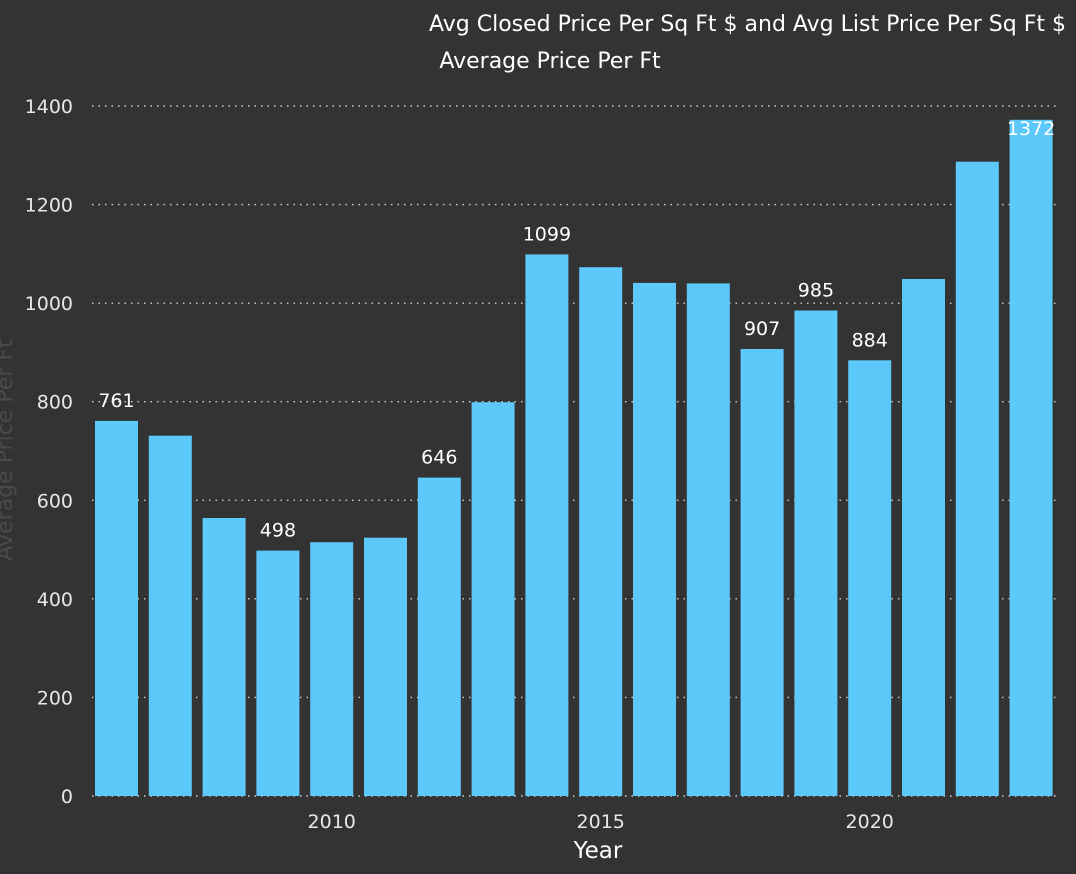 The image size is (1076, 874). Describe the element at coordinates (116, 401) in the screenshot. I see `data-label-2006: 761` at that location.